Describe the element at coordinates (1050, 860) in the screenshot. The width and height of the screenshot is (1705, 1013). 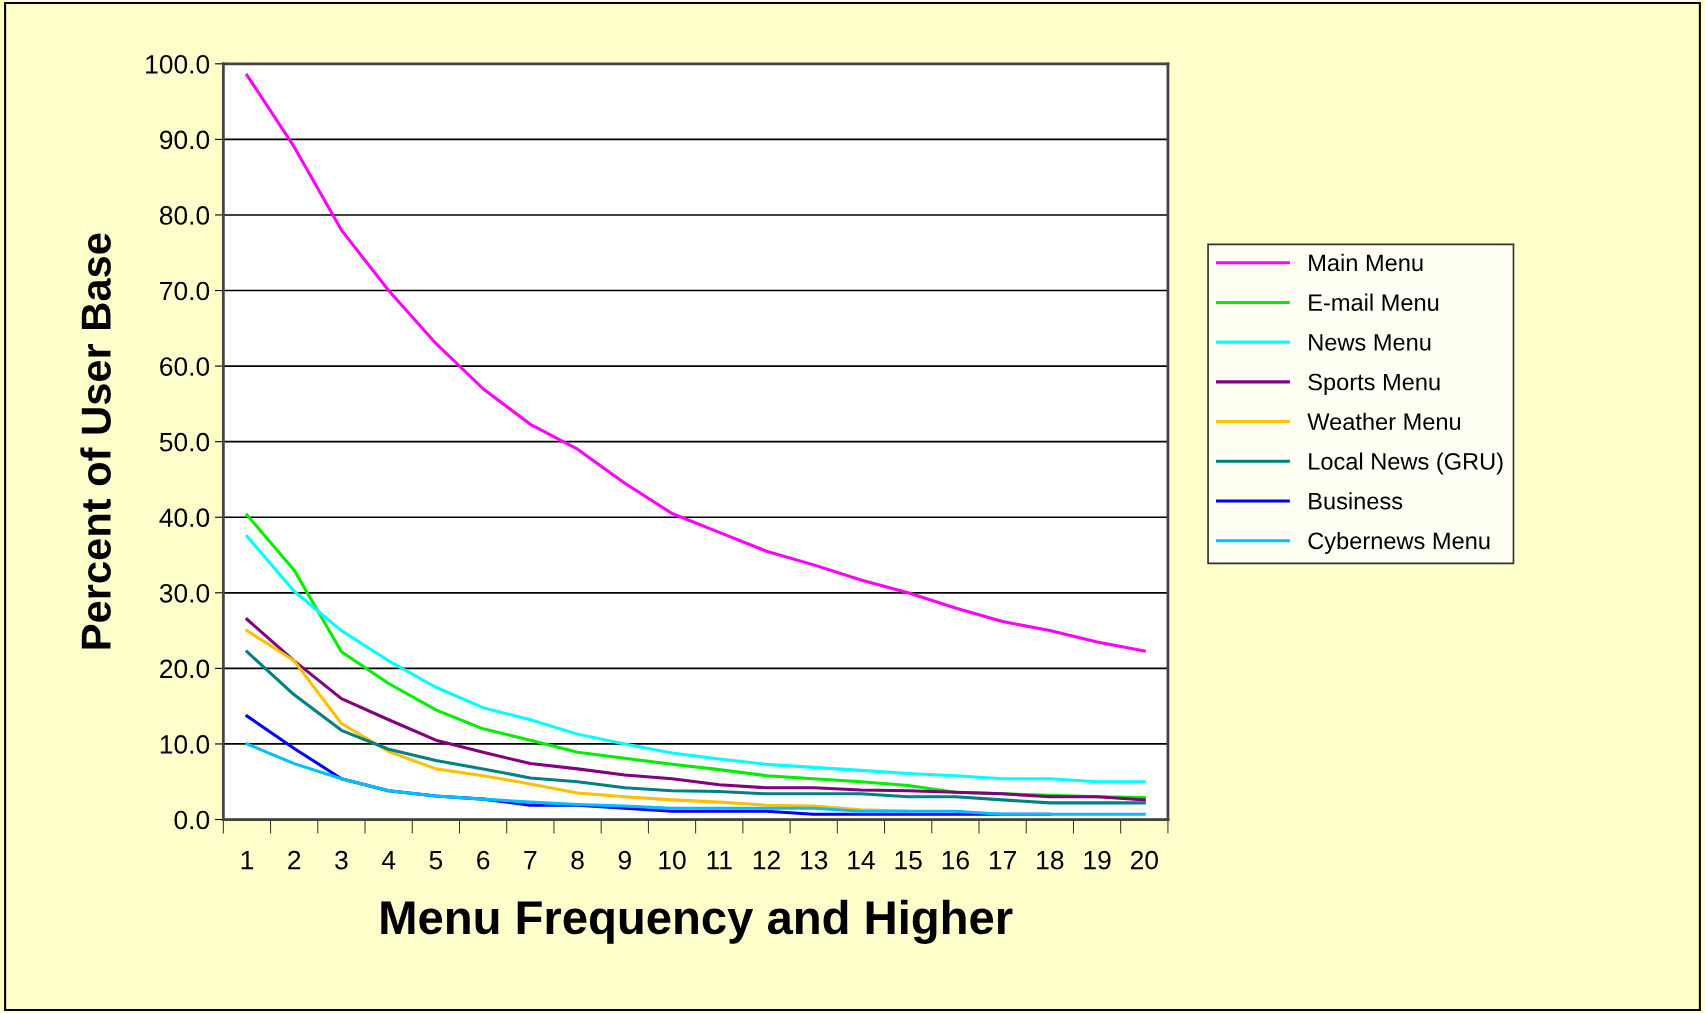
I see `x-tick-label: 18` at that location.